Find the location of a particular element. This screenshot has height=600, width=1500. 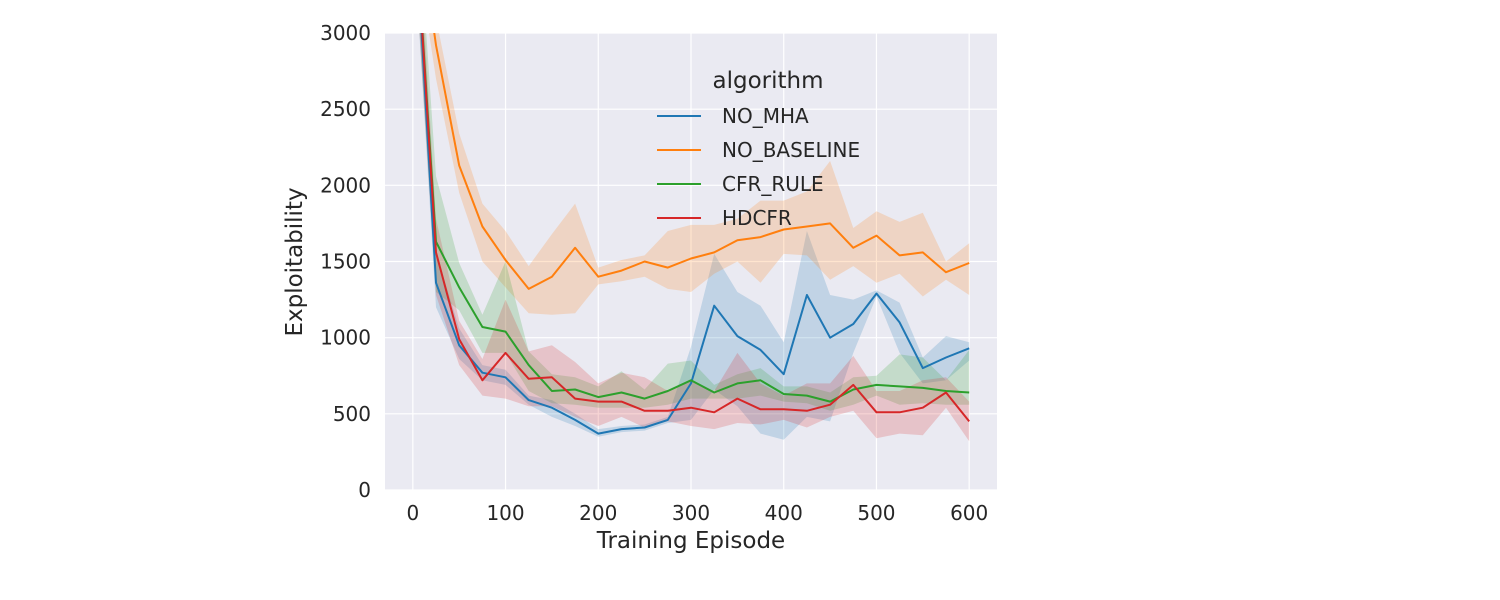

x-tick-label: 200 is located at coordinates (598, 513).